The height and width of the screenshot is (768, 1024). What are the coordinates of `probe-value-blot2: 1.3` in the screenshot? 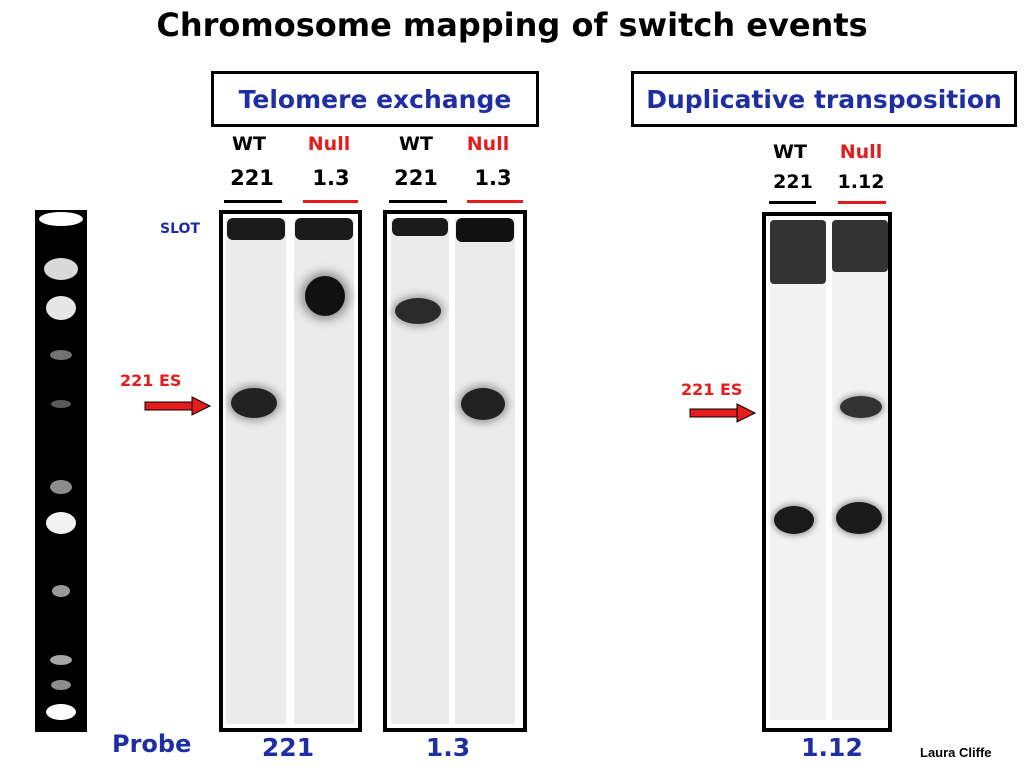 It's located at (448, 747).